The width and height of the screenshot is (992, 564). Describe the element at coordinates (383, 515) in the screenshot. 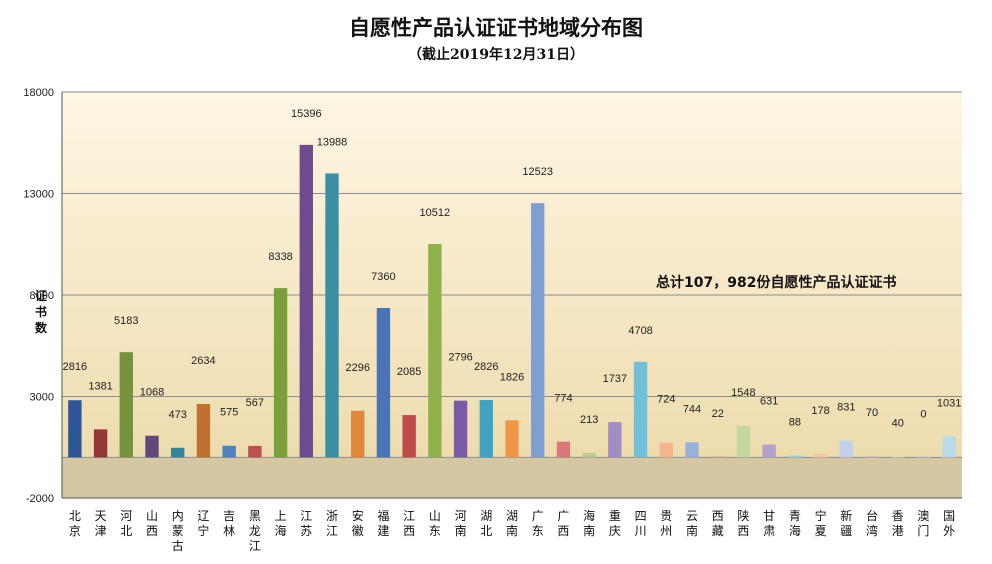

I see `category-label-char: 福` at that location.